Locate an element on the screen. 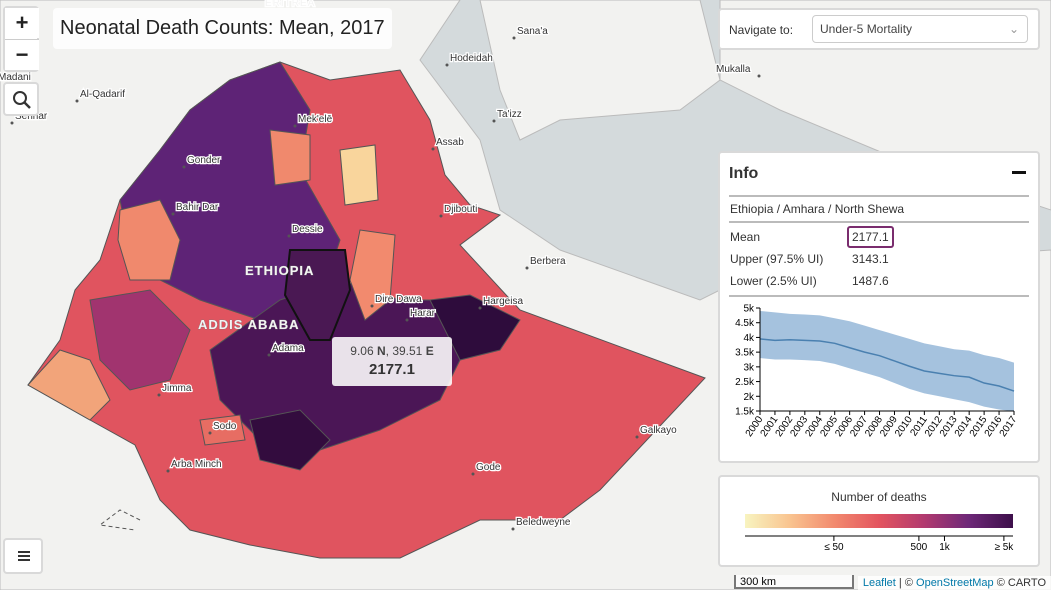 This screenshot has height=590, width=1051. attribution-text: | © is located at coordinates (905, 583).